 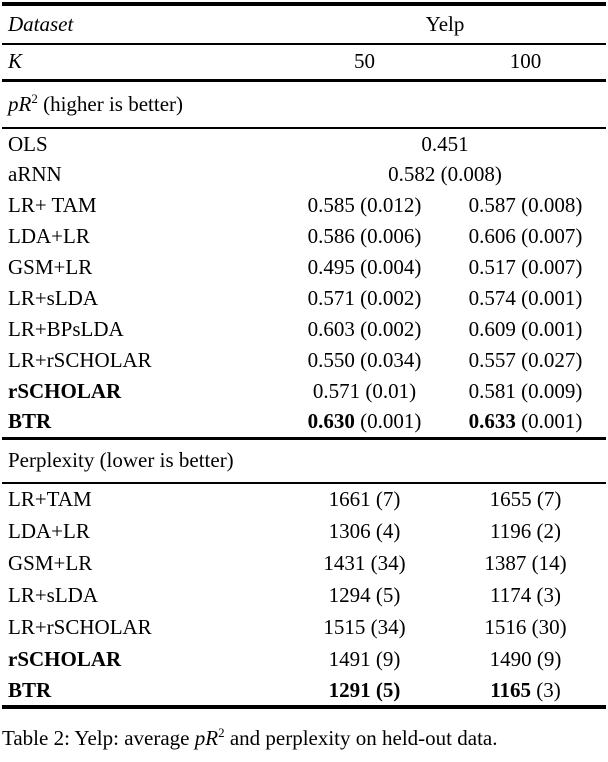 What do you see at coordinates (391, 329) in the screenshot?
I see `std-error: (0.002)` at bounding box center [391, 329].